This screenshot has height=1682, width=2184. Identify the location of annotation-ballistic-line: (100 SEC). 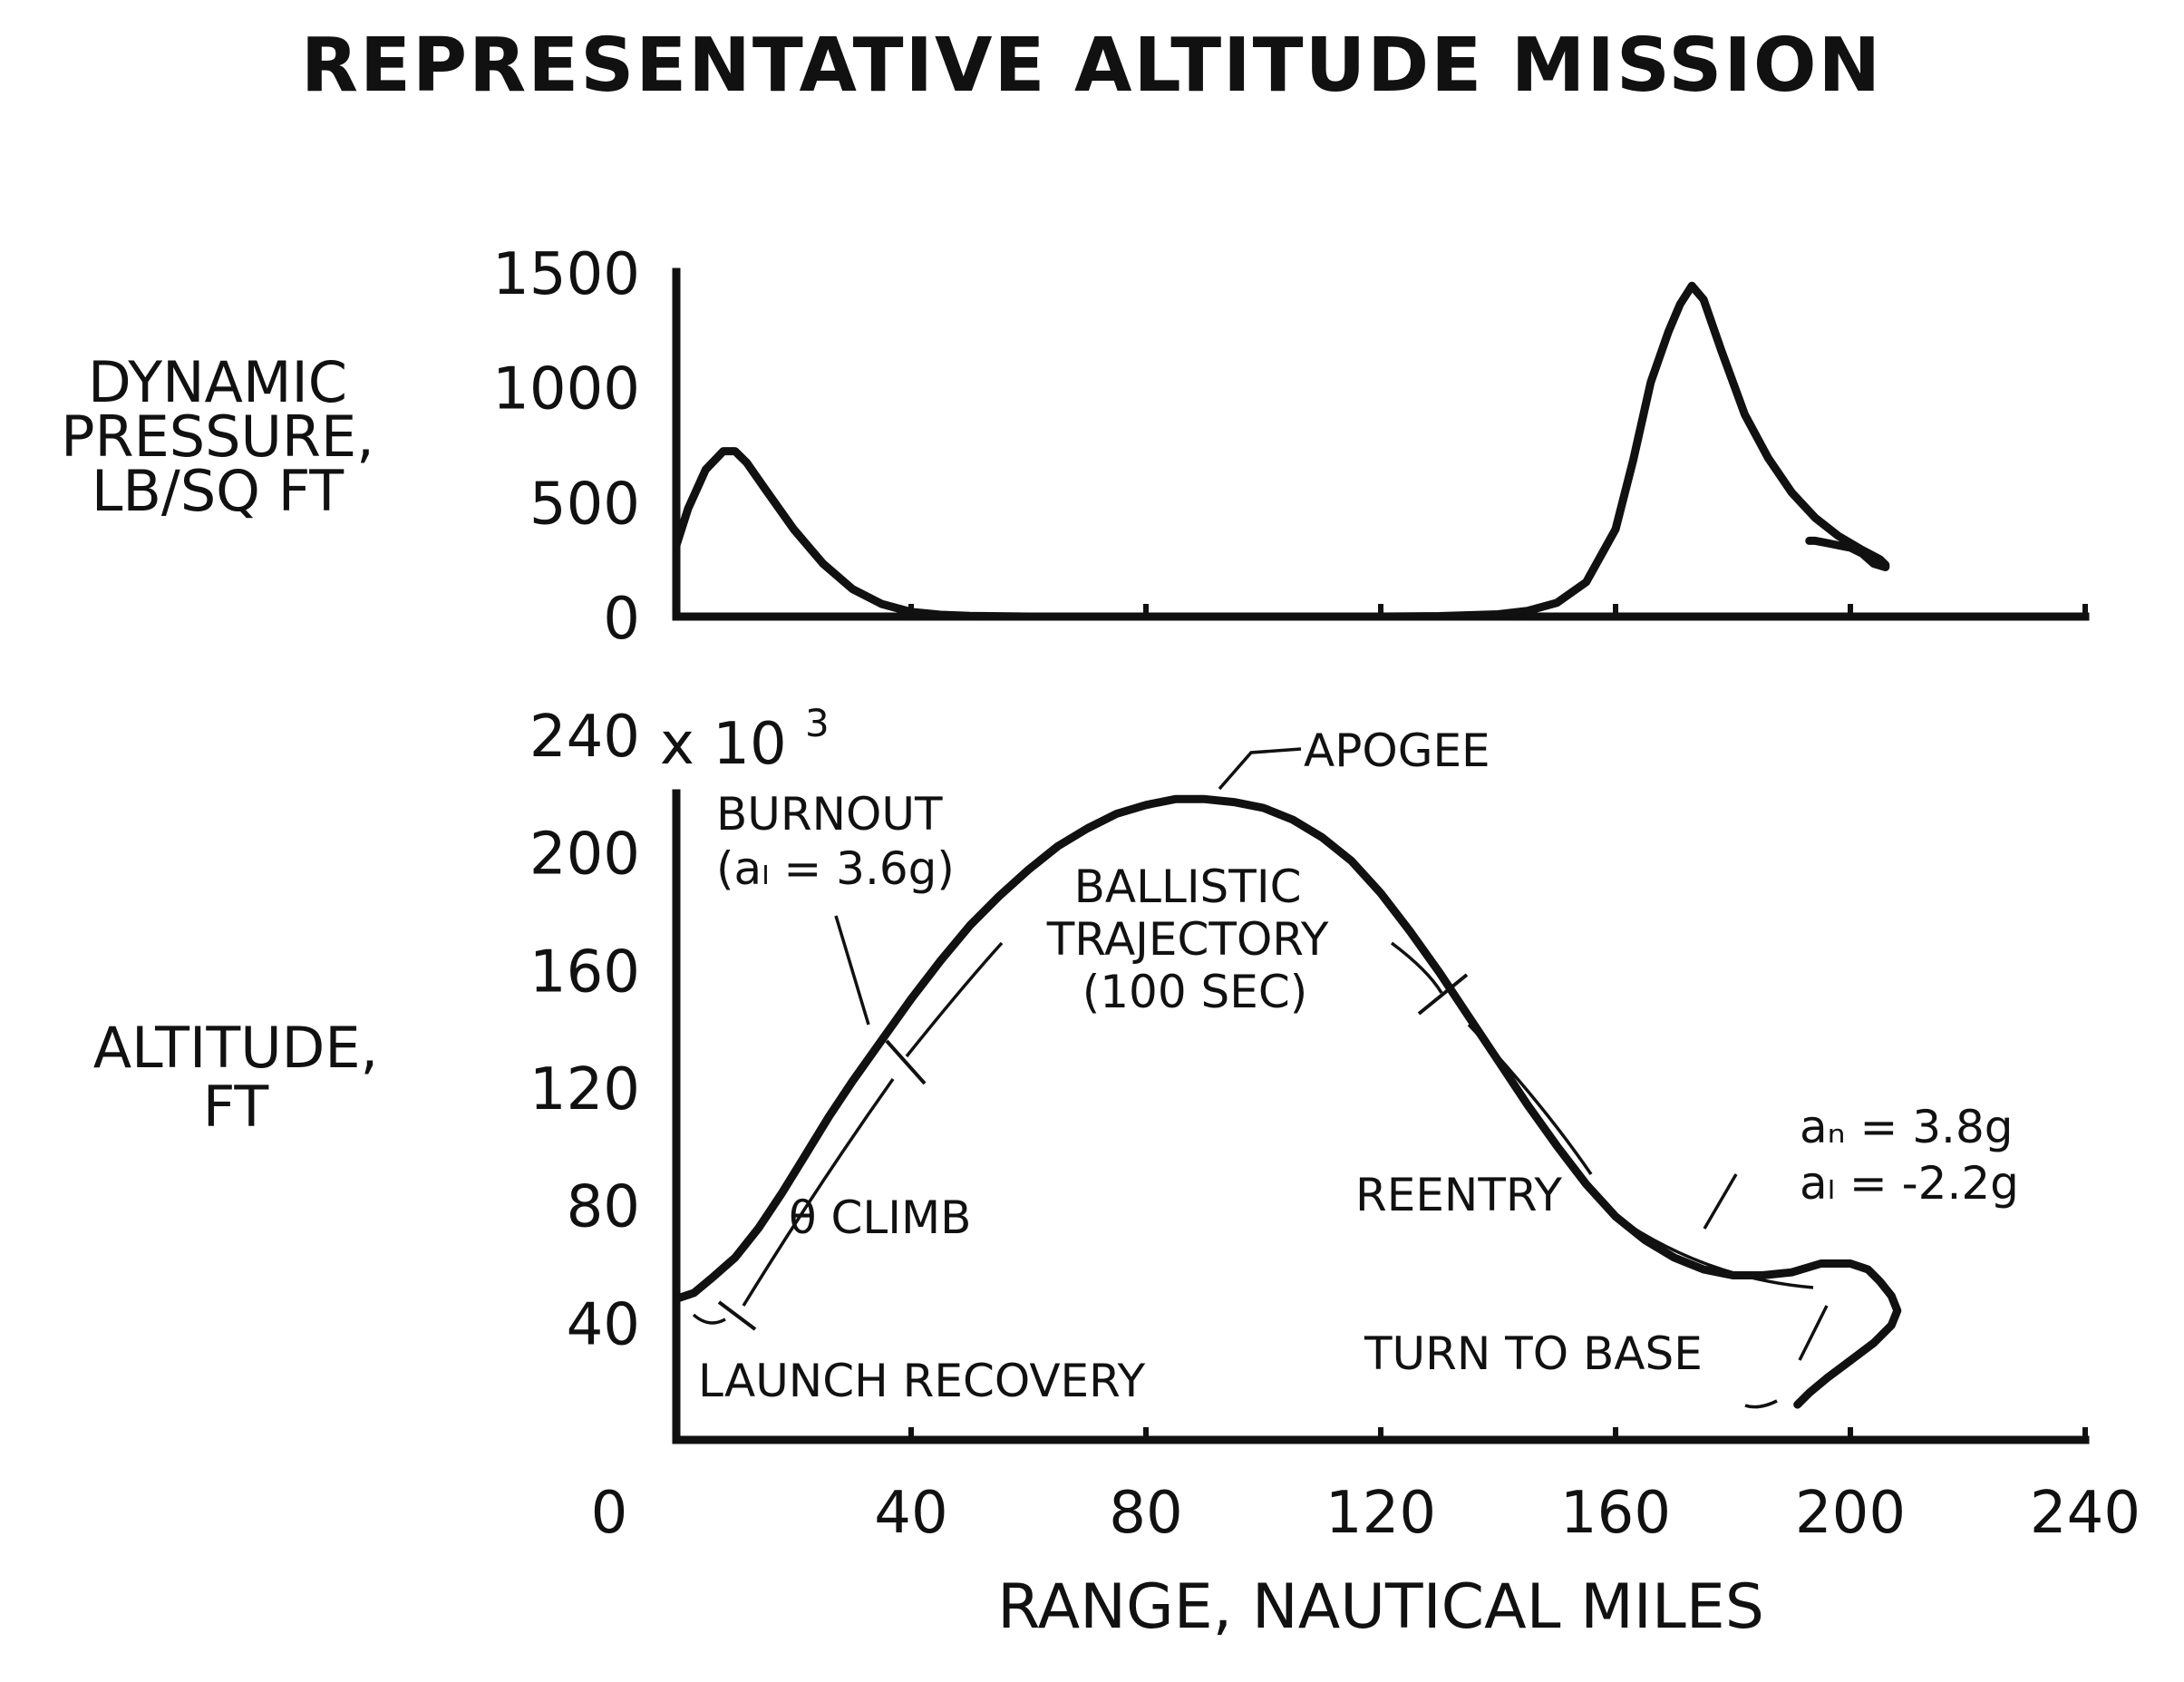
(1195, 992).